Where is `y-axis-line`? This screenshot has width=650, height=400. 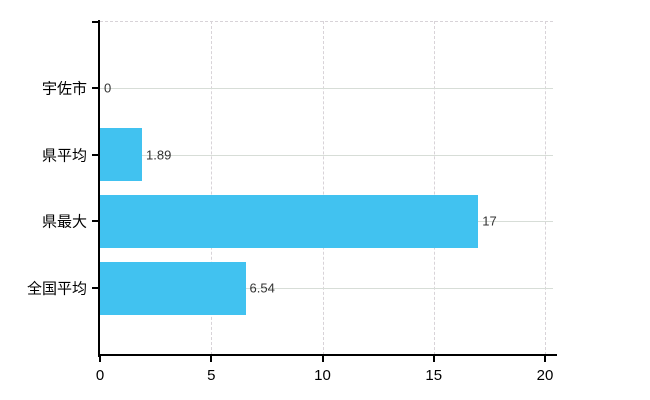
y-axis-line is located at coordinates (99, 188).